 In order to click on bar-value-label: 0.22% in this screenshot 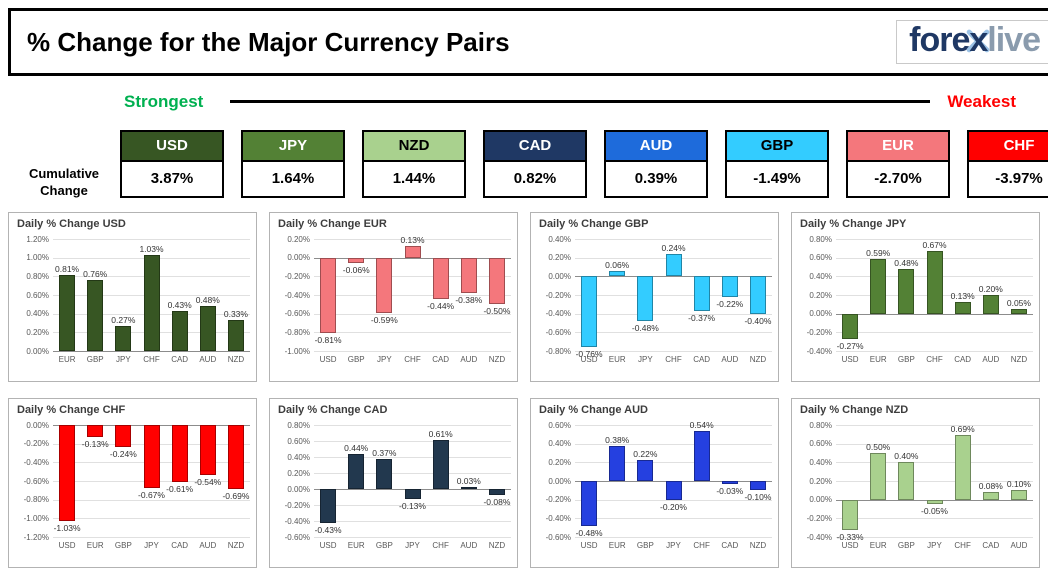, I will do `click(645, 454)`.